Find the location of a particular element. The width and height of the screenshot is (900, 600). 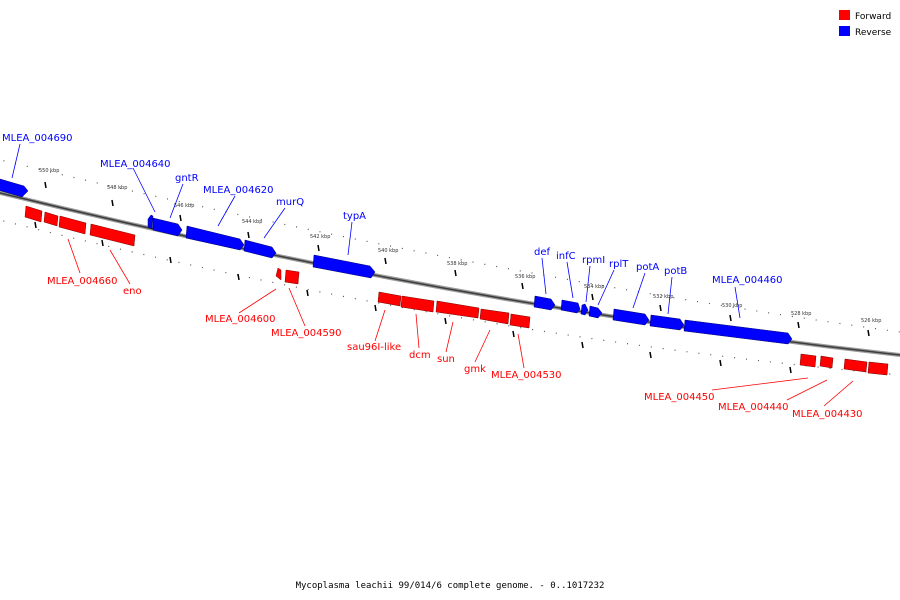

legend-label-reverse: Reverse is located at coordinates (873, 33).